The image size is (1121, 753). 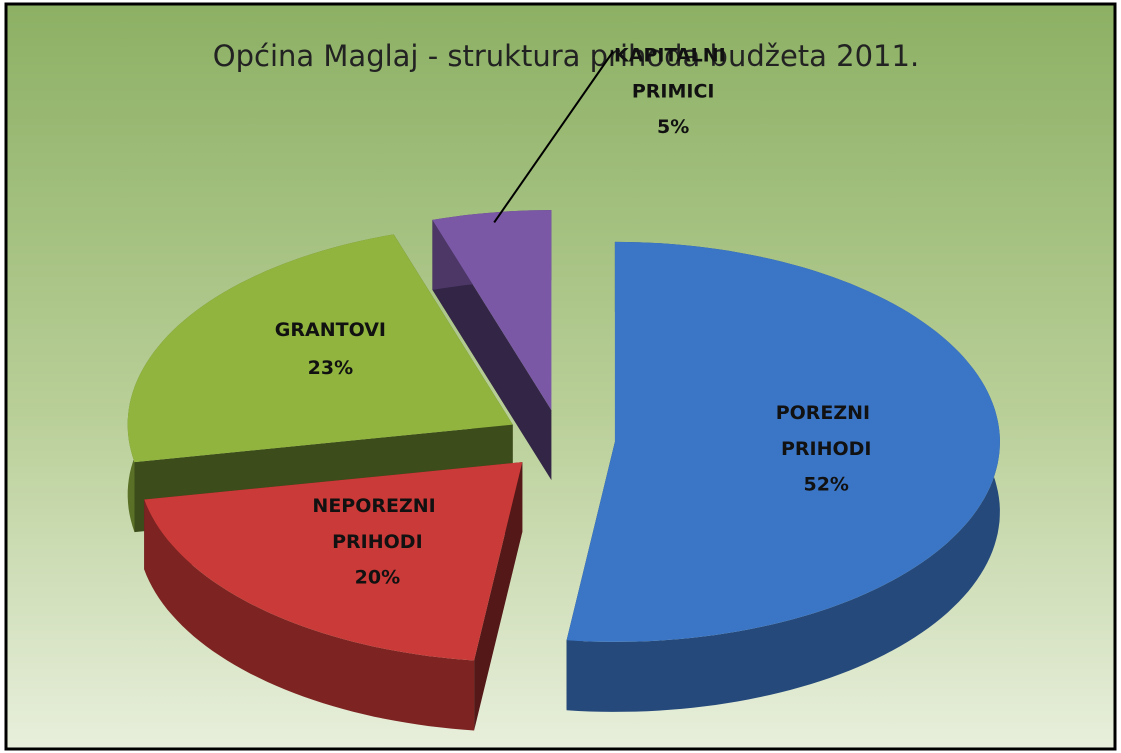 What do you see at coordinates (826, 430) in the screenshot?
I see `category-label: POREZNI PRIHODI` at bounding box center [826, 430].